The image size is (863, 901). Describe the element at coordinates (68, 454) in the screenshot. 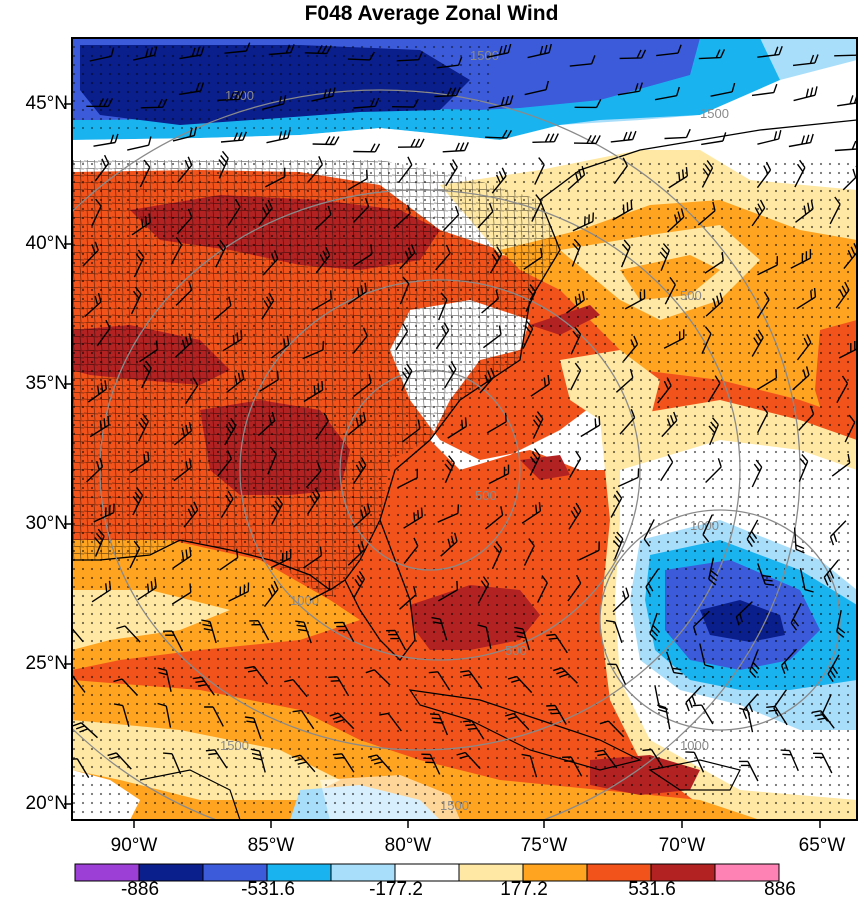

I see `lat-ticks` at that location.